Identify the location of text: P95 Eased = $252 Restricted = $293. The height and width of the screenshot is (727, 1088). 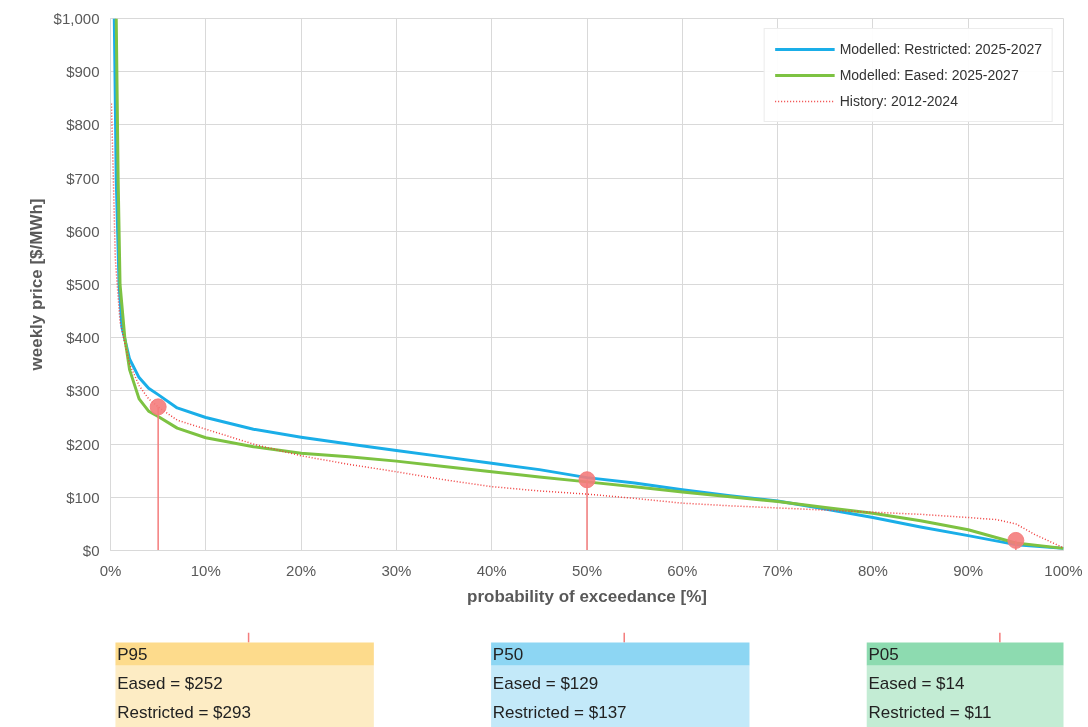
(184, 683).